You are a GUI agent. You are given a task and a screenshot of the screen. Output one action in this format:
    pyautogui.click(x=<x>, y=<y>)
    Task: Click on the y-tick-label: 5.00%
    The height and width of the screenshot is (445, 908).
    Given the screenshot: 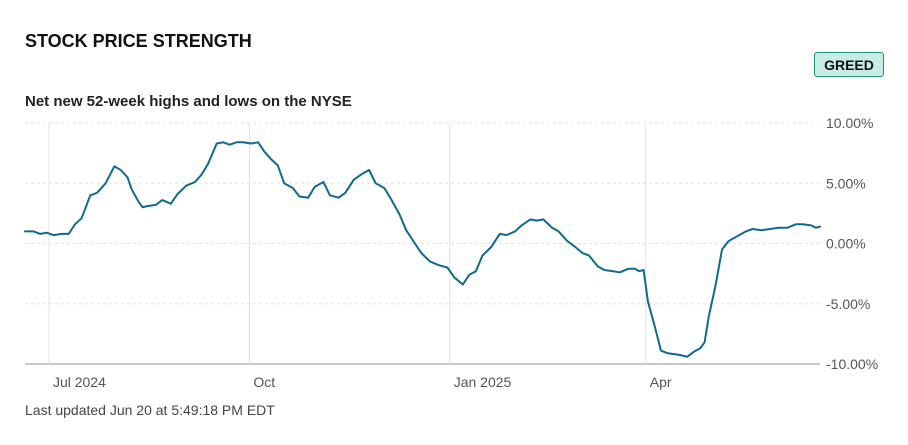 What is the action you would take?
    pyautogui.click(x=846, y=183)
    